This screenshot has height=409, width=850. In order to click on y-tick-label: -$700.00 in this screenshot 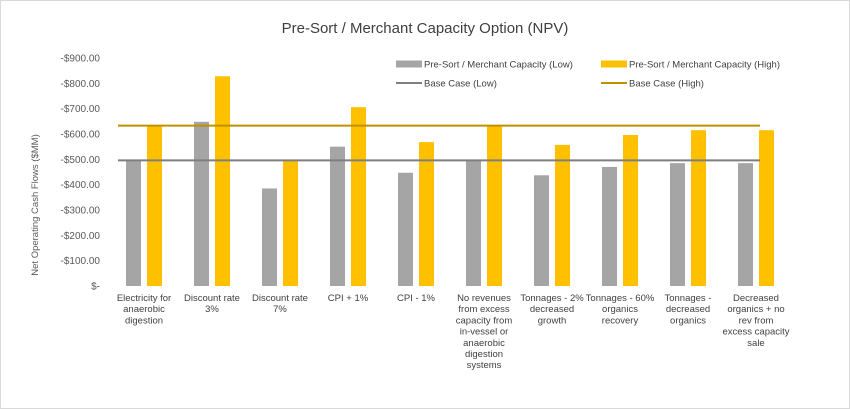, I will do `click(81, 109)`.